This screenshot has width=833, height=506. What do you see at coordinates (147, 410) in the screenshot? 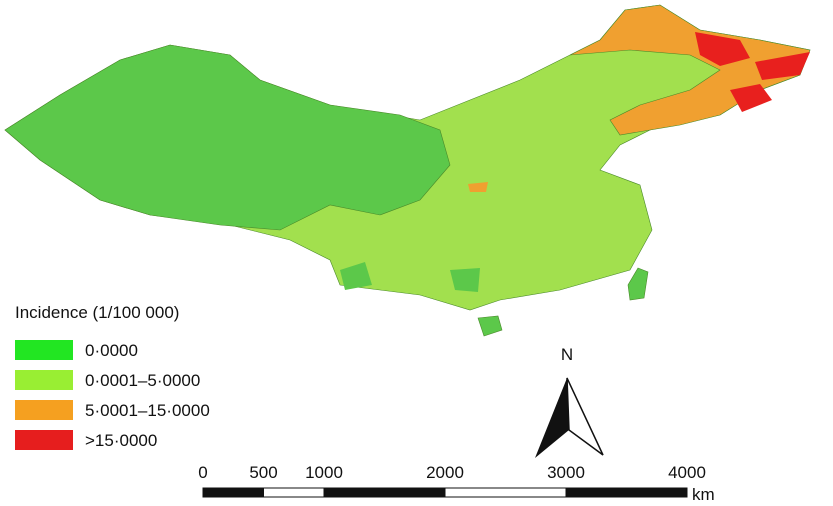
I see `legend-label: 5·0001–15·0000` at bounding box center [147, 410].